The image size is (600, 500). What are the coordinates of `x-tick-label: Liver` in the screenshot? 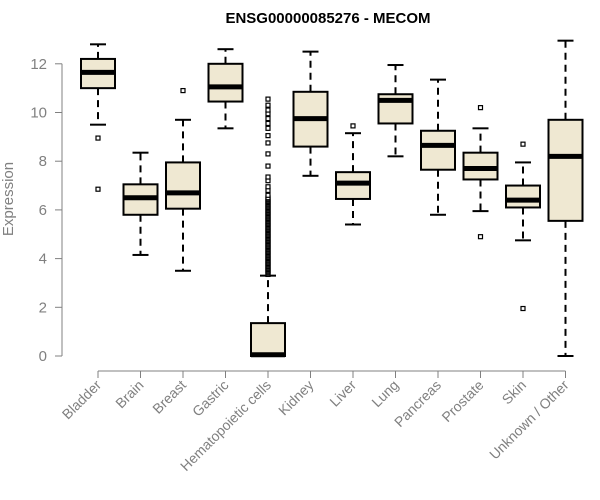 It's located at (342, 393).